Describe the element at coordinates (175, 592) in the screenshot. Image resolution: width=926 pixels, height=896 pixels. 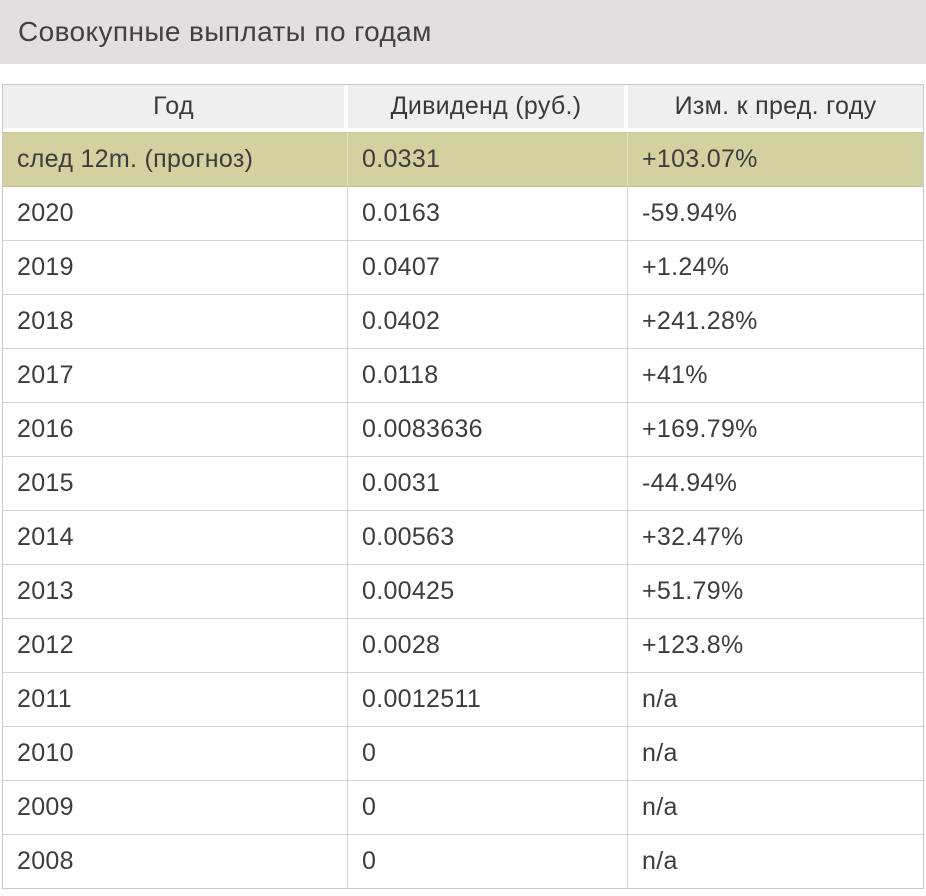
I see `year-cell: 2013` at that location.